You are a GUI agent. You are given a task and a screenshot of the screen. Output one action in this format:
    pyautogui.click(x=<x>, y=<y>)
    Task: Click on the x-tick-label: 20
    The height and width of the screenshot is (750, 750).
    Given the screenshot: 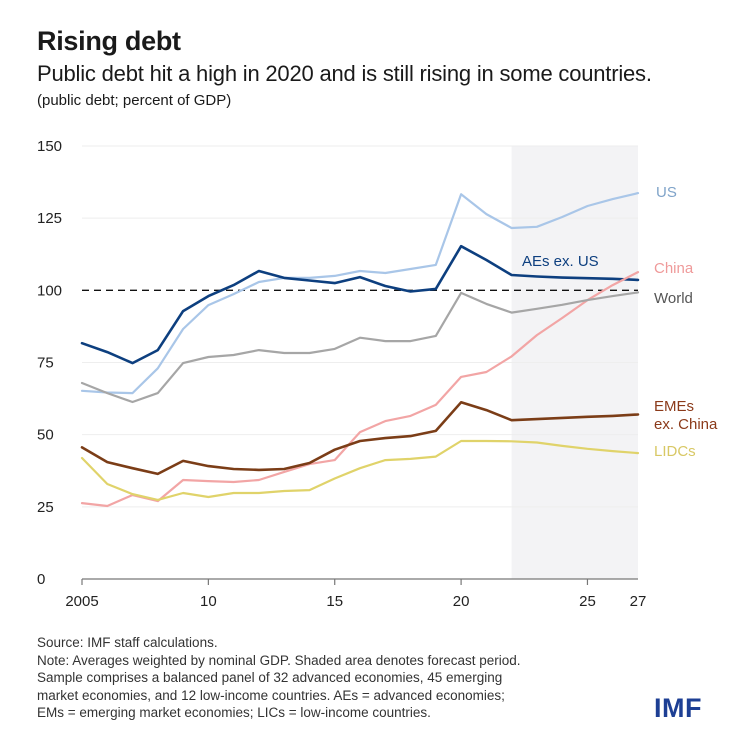 What is the action you would take?
    pyautogui.click(x=461, y=601)
    